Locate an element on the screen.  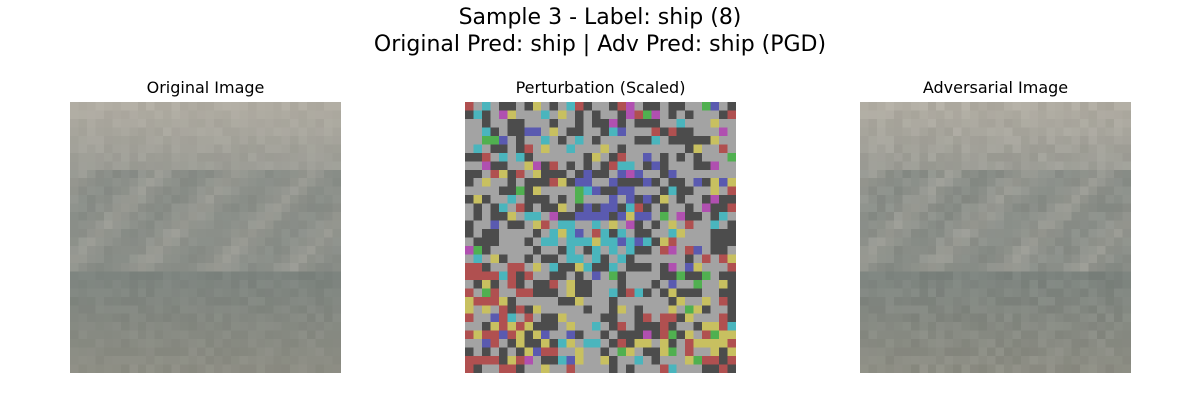
original-image-title: Original Image is located at coordinates (205, 87).